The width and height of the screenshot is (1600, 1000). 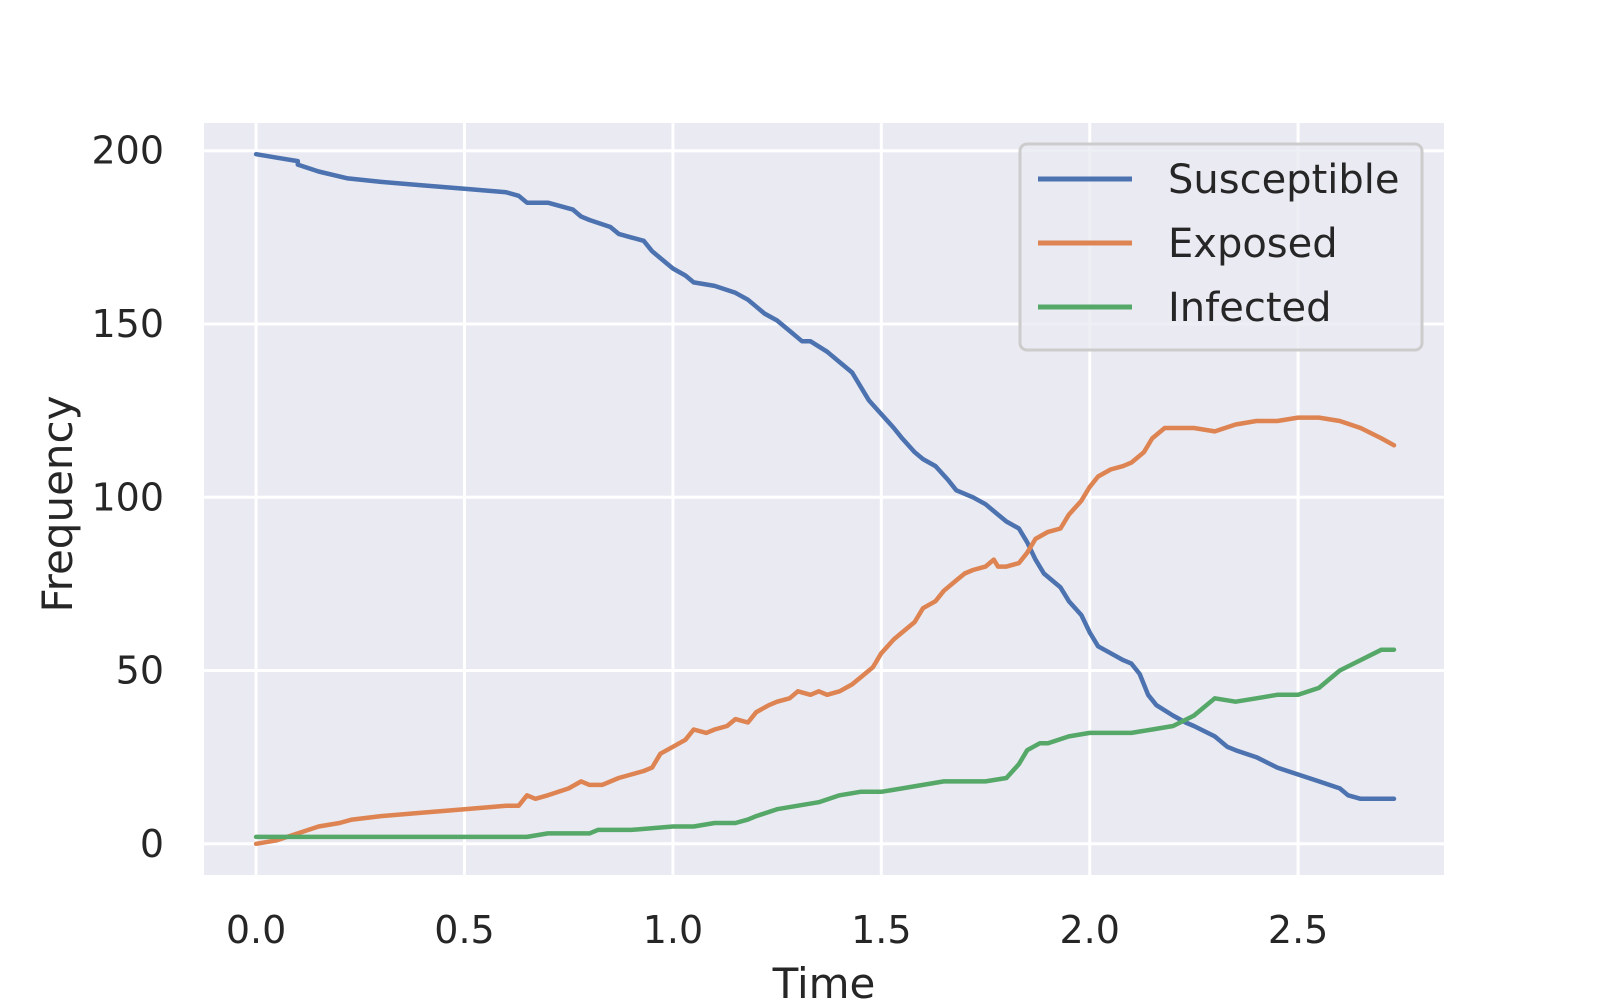 What do you see at coordinates (152, 844) in the screenshot?
I see `y-tick-label: 0` at bounding box center [152, 844].